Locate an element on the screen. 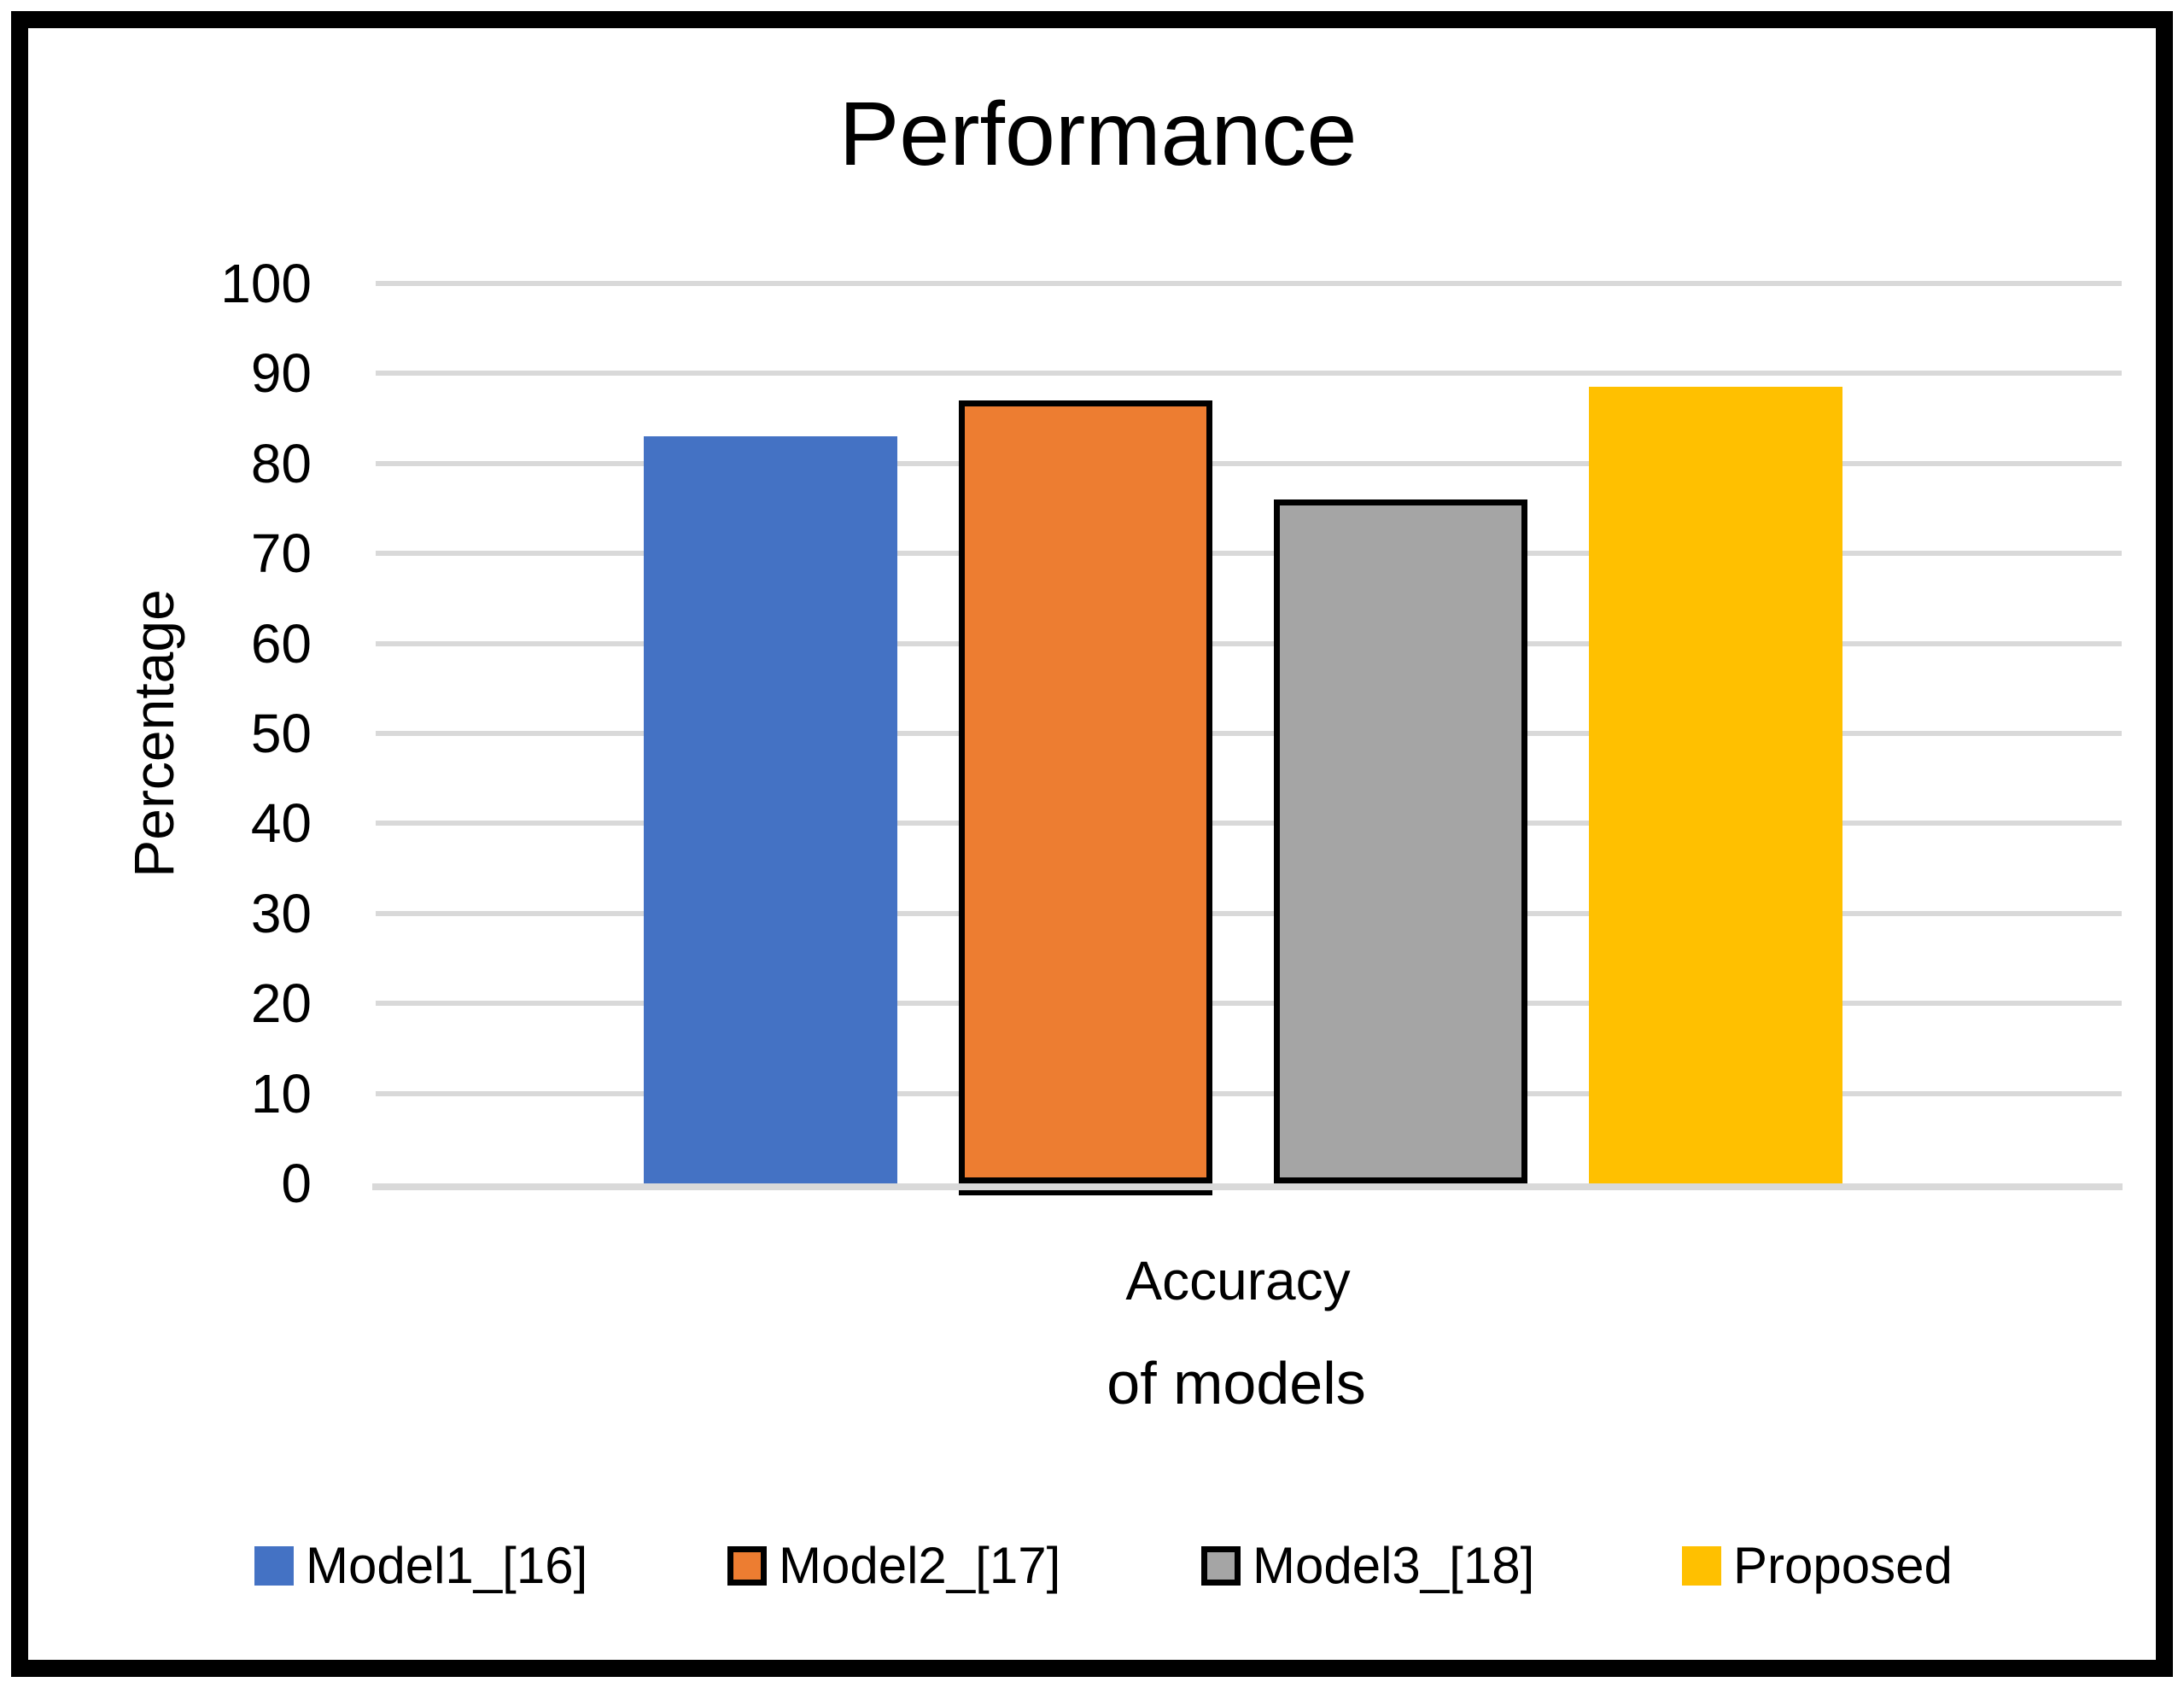  y-tick-label: 60 is located at coordinates (281, 643).